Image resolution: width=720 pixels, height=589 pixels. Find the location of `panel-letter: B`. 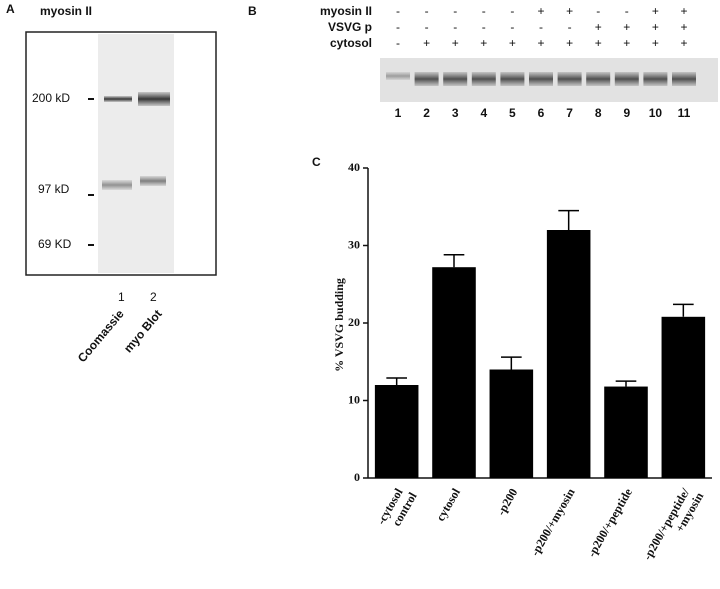

panel-letter: B is located at coordinates (252, 11).